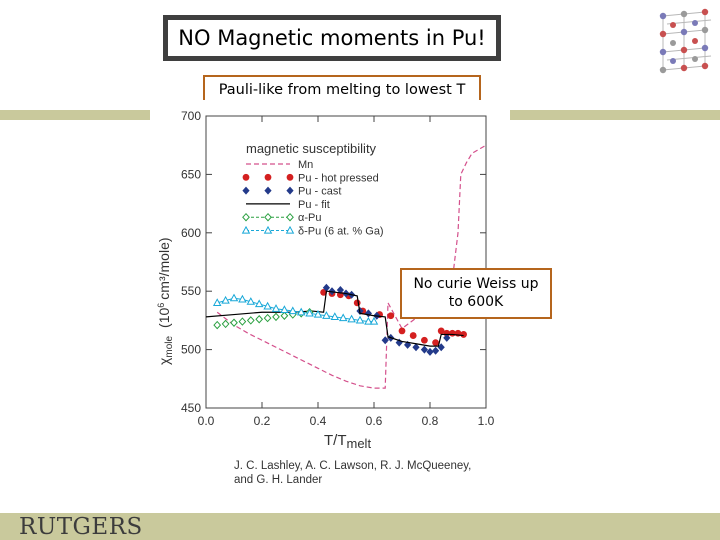 Image resolution: width=720 pixels, height=540 pixels. What do you see at coordinates (335, 440) in the screenshot?
I see `x-axis-label-main: T/T` at bounding box center [335, 440].